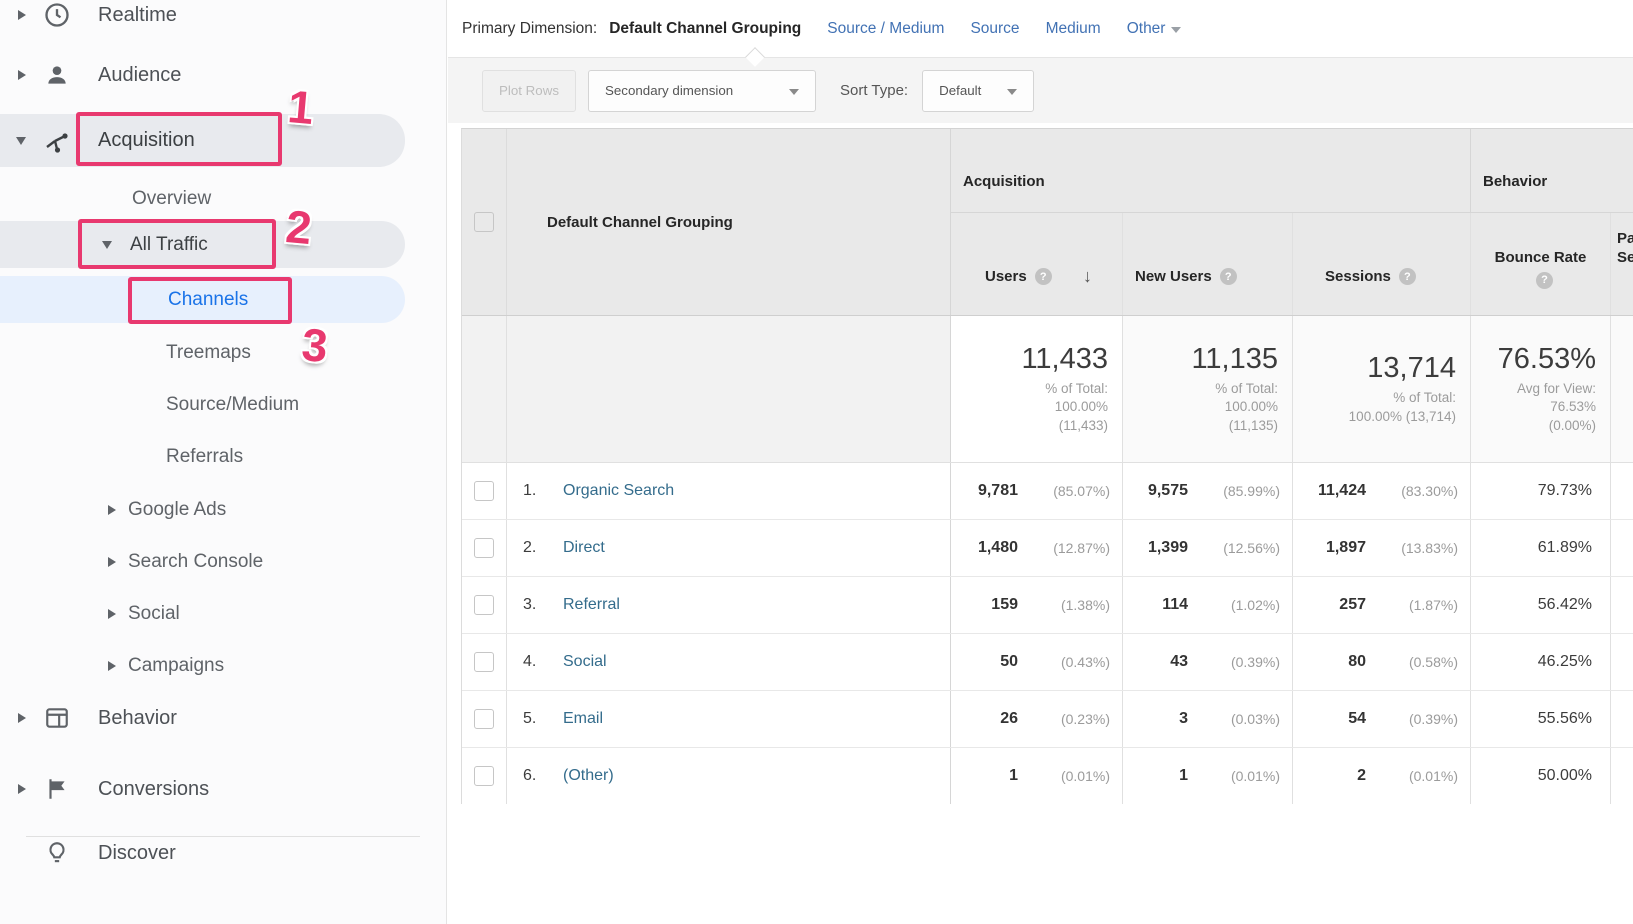  What do you see at coordinates (208, 299) in the screenshot?
I see `sidebar-item-label: Channels` at bounding box center [208, 299].